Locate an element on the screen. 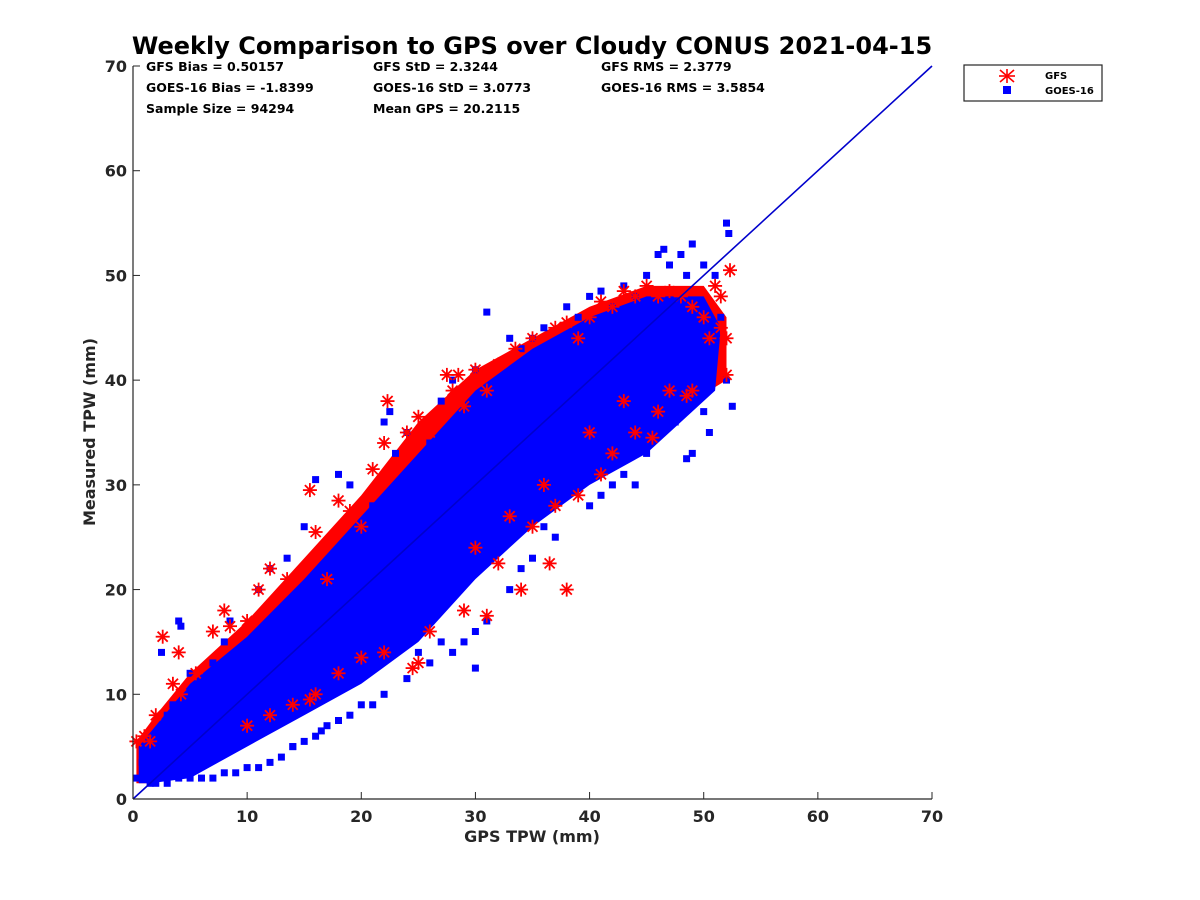 Image resolution: width=1200 pixels, height=900 pixels. x-axis-ticks: 0 10 20 30 40 50 60 70 is located at coordinates (535, 809).